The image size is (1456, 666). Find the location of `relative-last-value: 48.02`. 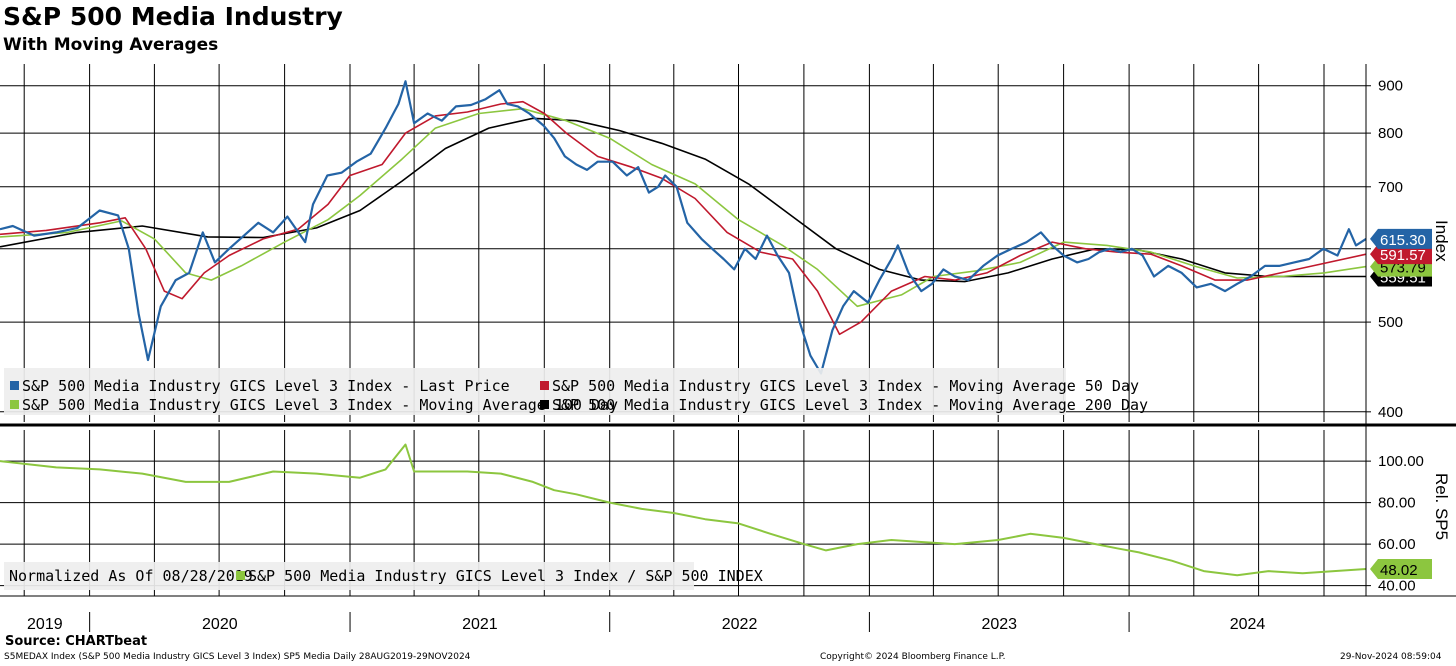

relative-last-value: 48.02 is located at coordinates (1399, 570).